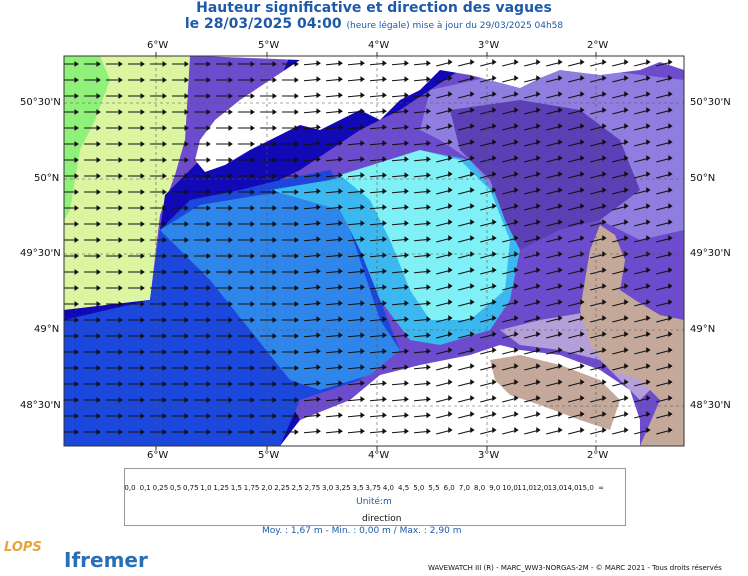  I want to click on lon-label-bottom: 5°W, so click(269, 455).